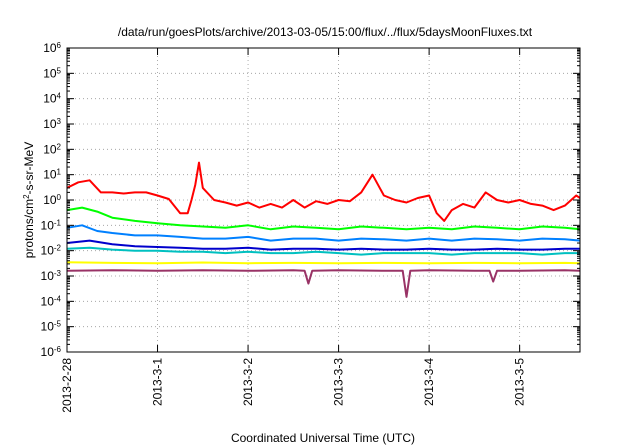  What do you see at coordinates (59, 146) in the screenshot?
I see `y-tick-exponent: 2` at bounding box center [59, 146].